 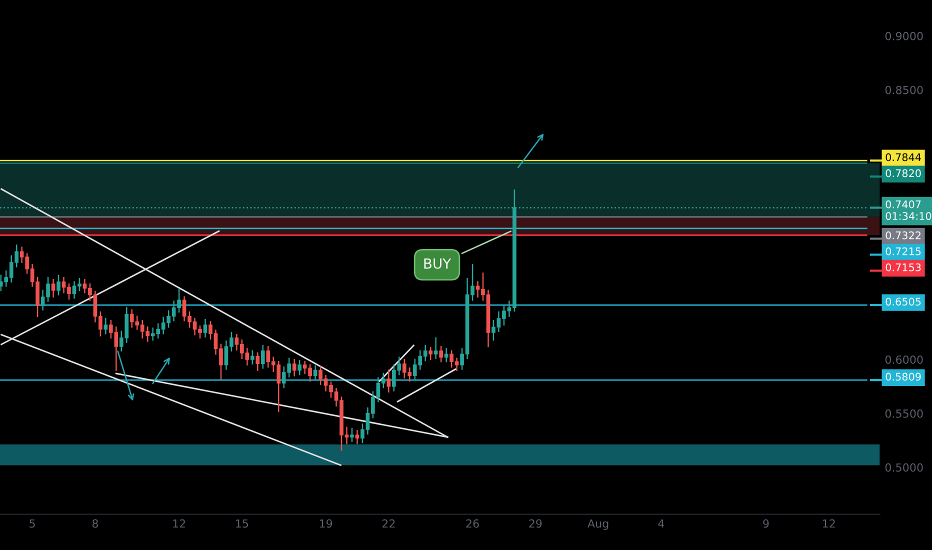 I want to click on x-tick-label: 19, so click(x=326, y=523).